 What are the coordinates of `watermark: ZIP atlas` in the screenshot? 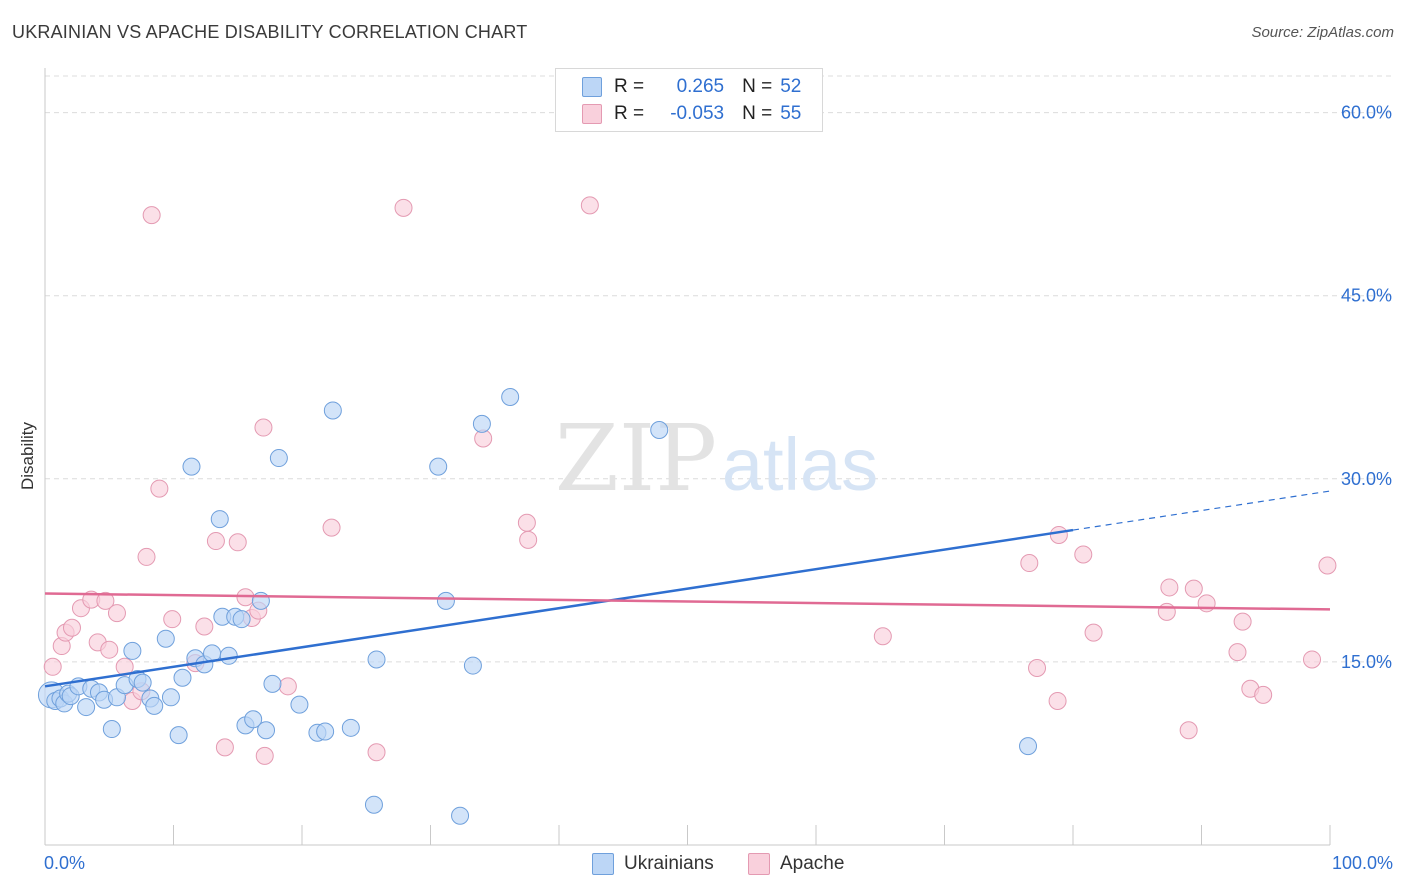 It's located at (716, 458).